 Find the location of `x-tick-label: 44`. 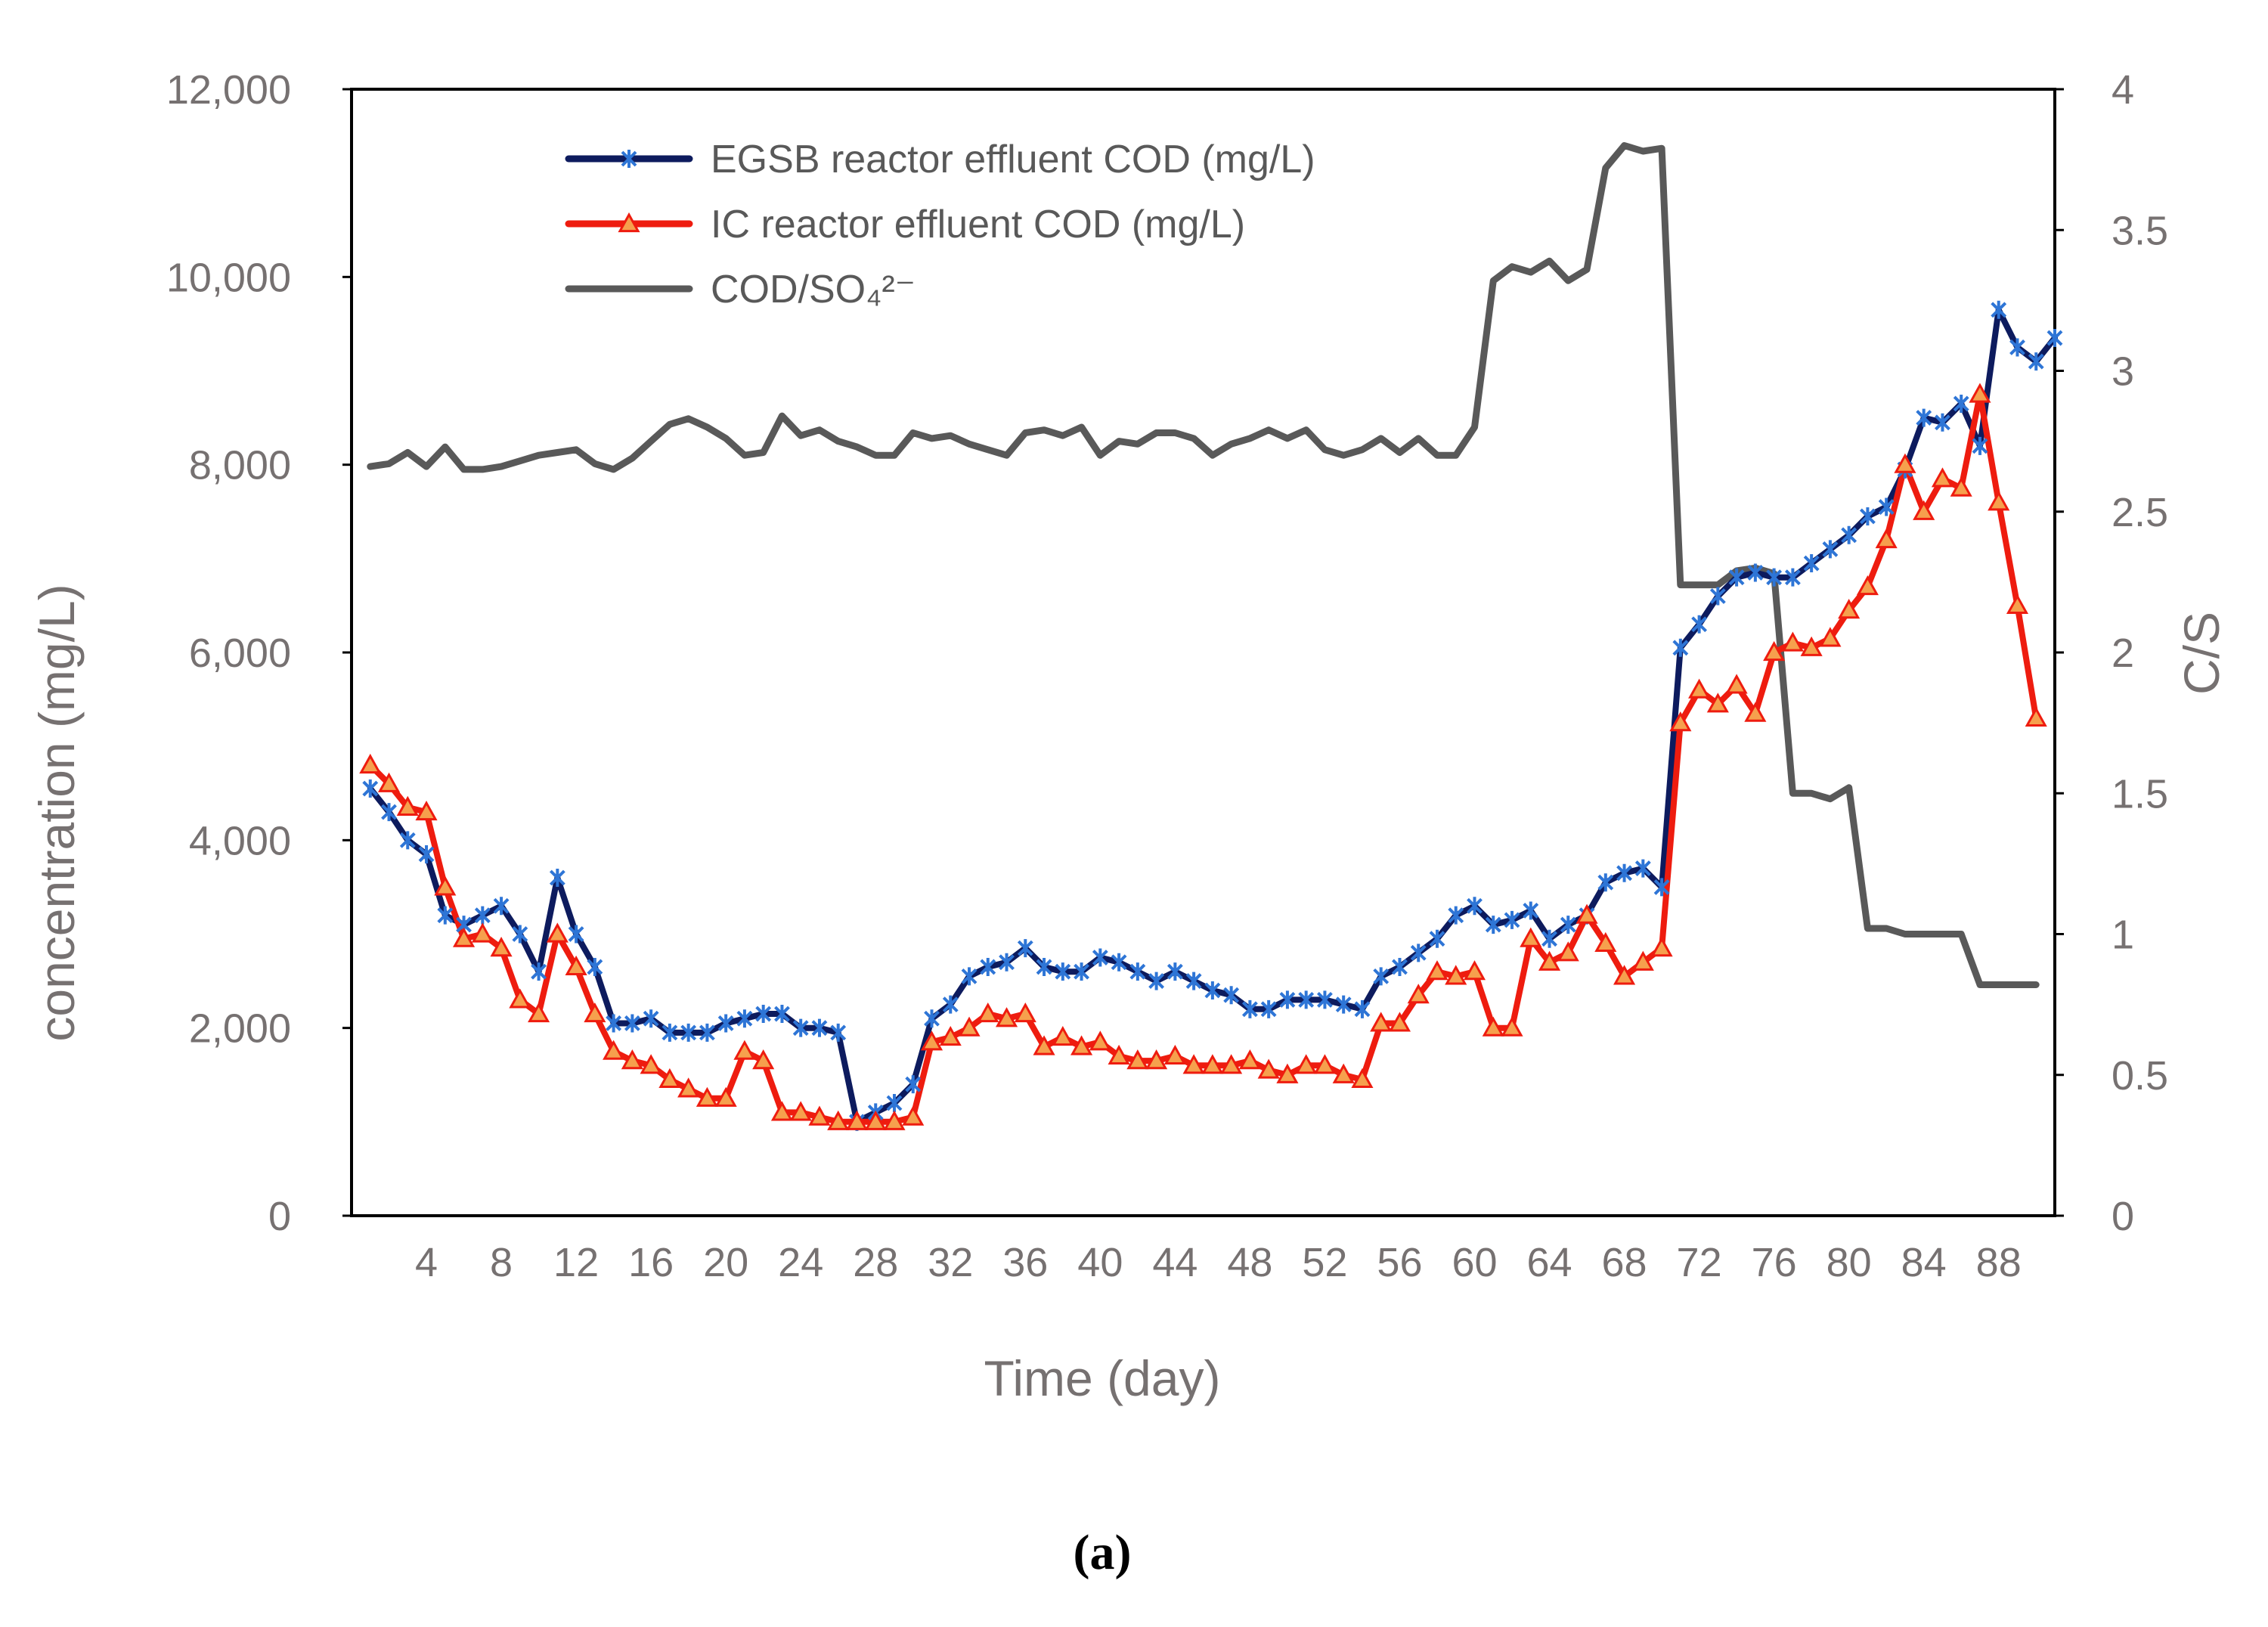

x-tick-label: 44 is located at coordinates (1175, 1262).